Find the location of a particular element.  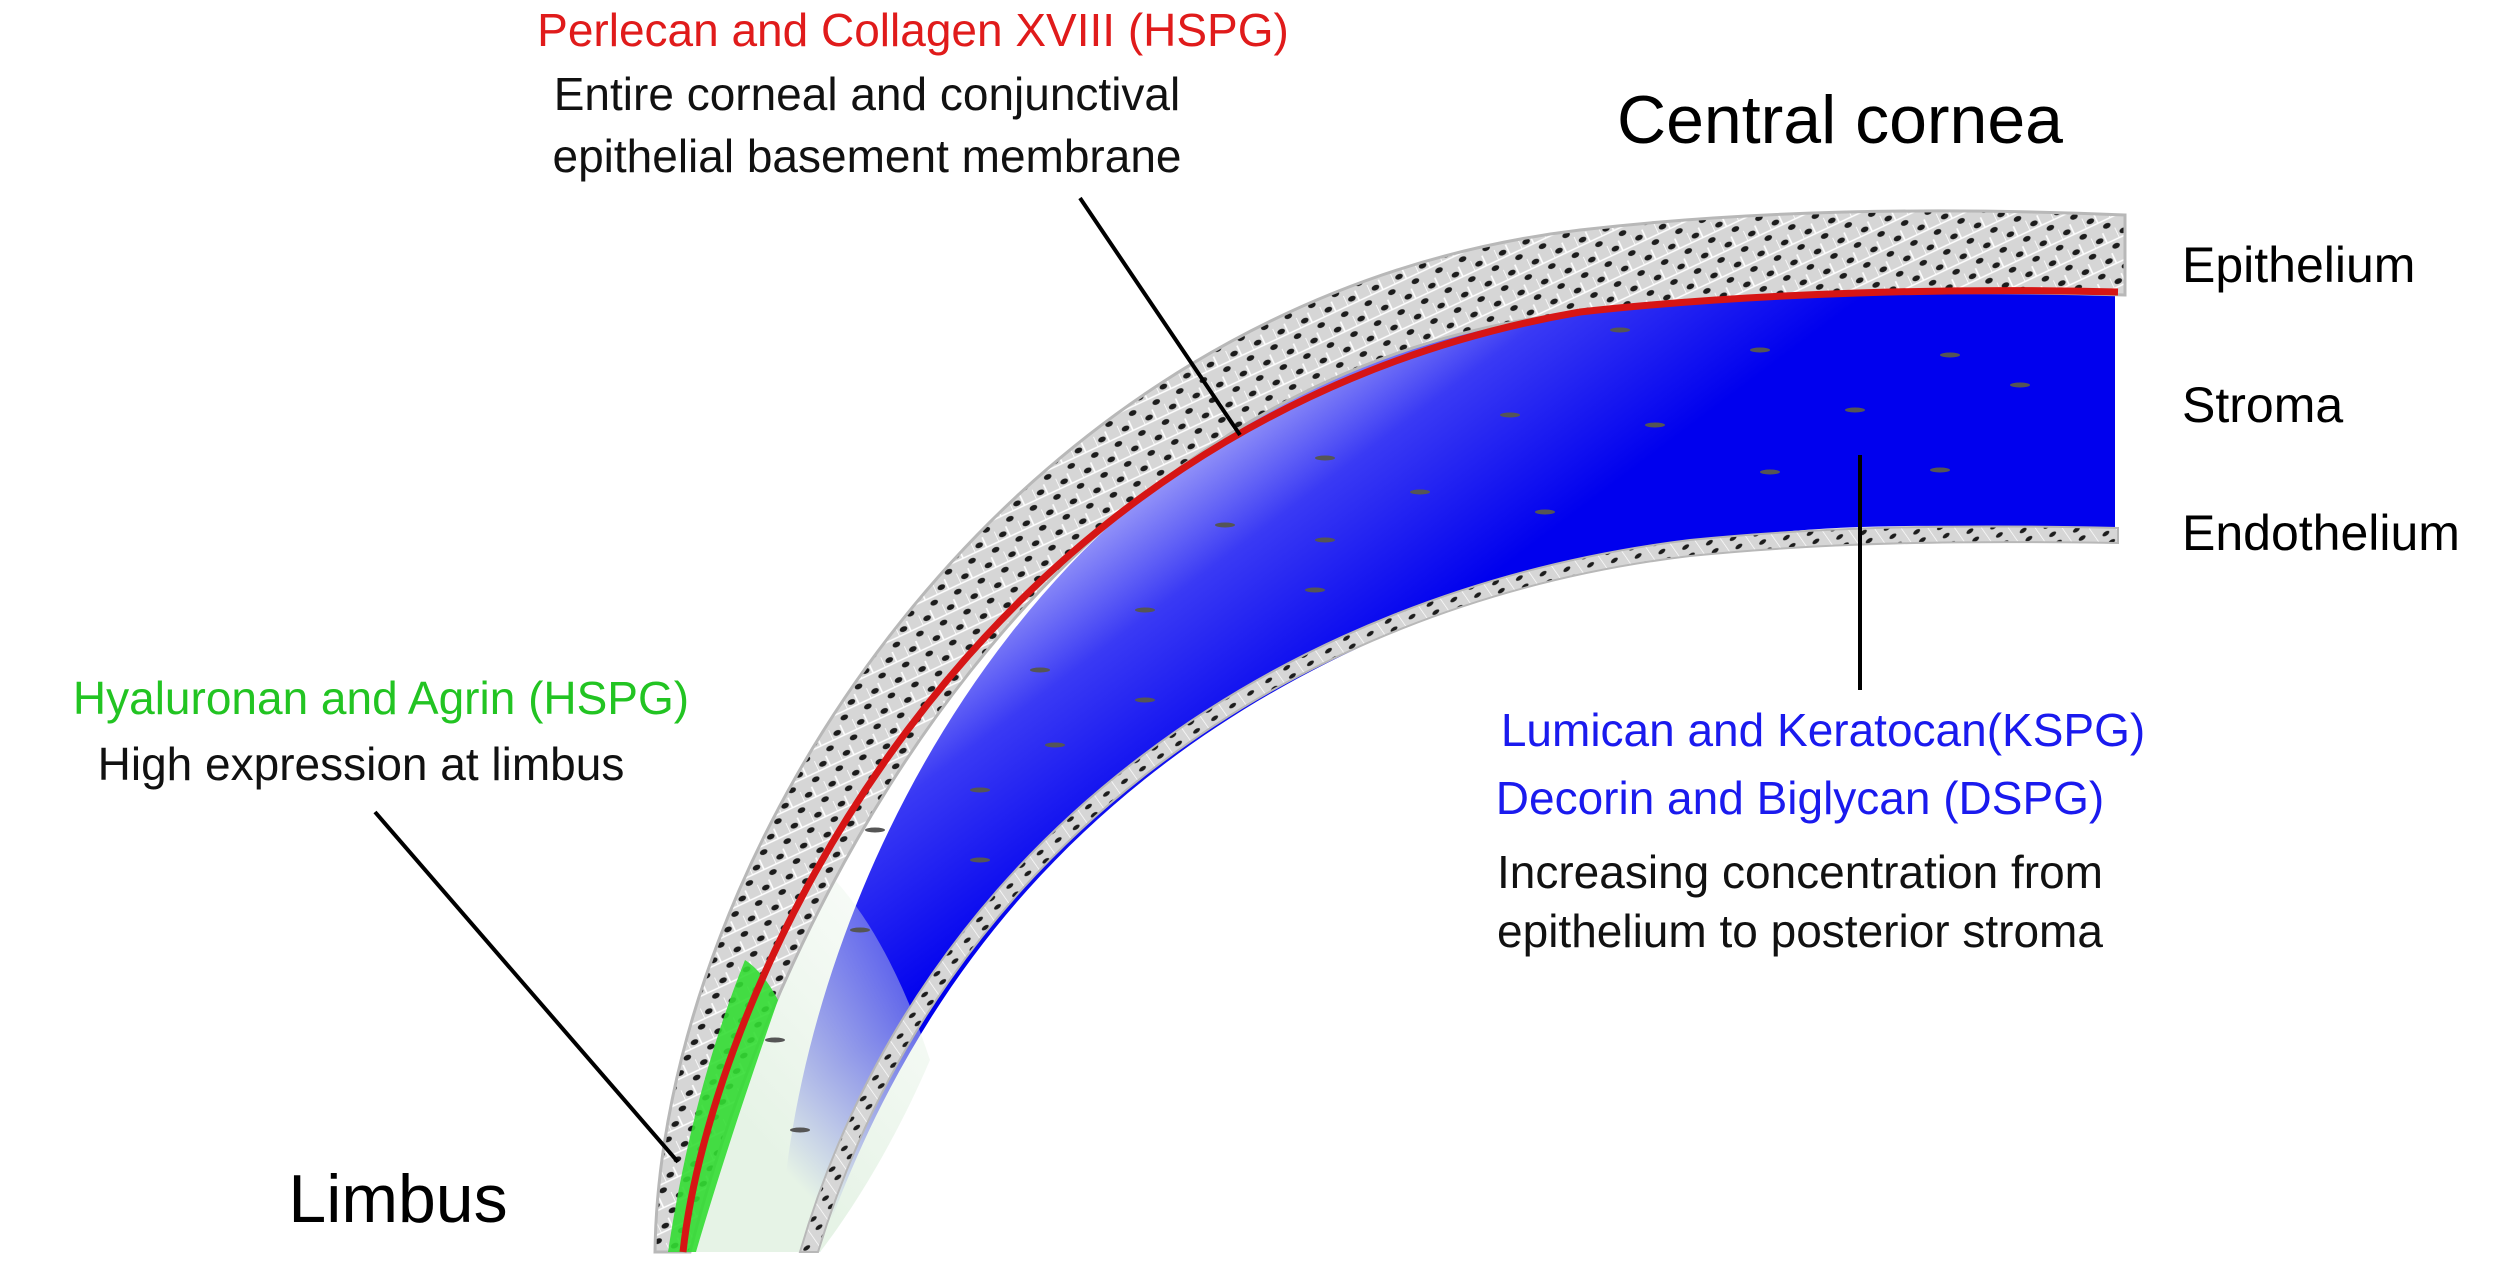

kspg-title: Lumican and Keratocan(KSPG) is located at coordinates (1823, 730).